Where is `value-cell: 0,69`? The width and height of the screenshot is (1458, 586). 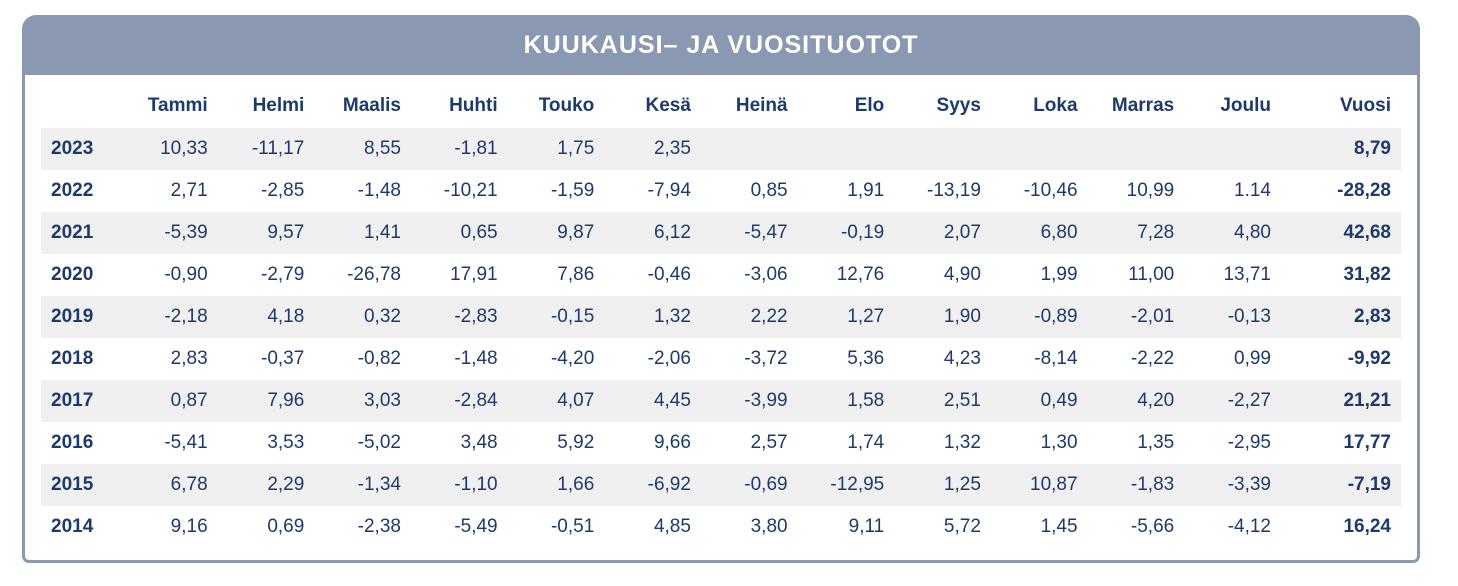 value-cell: 0,69 is located at coordinates (286, 526).